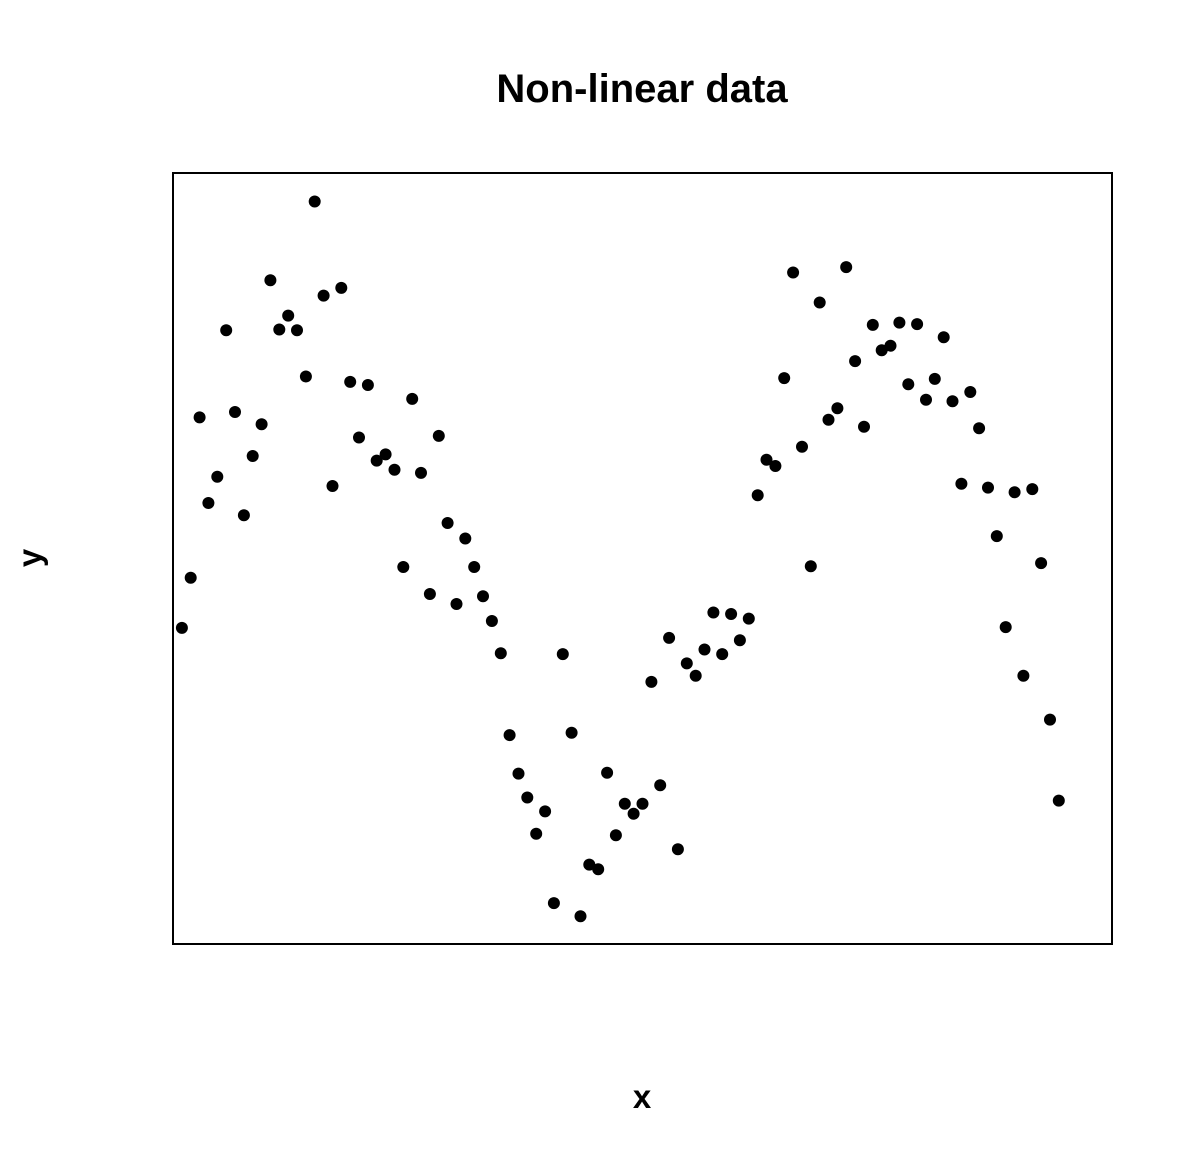 The width and height of the screenshot is (1201, 1161). What do you see at coordinates (642, 1096) in the screenshot?
I see `x-axis-label: x` at bounding box center [642, 1096].